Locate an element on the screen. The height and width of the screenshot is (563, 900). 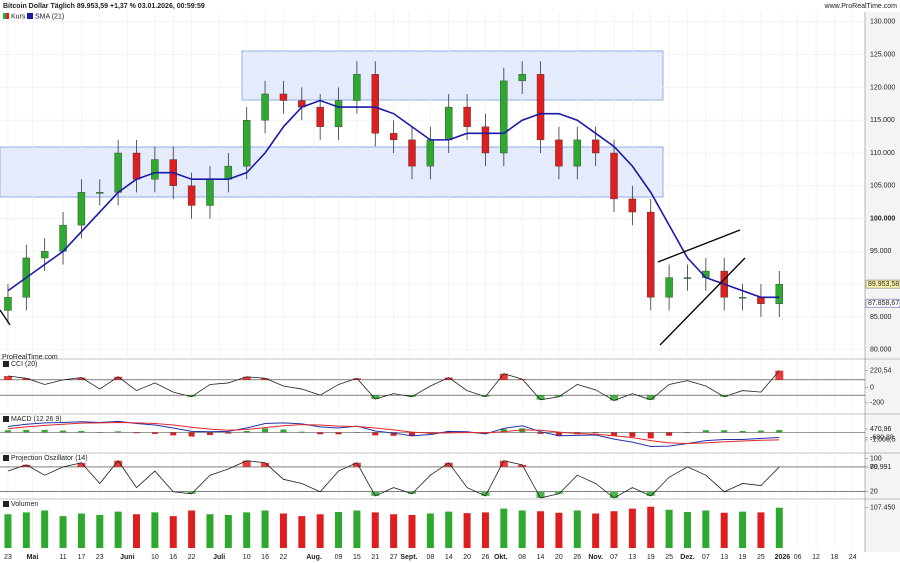
y-tick-label: -1.006,5 is located at coordinates (883, 440).